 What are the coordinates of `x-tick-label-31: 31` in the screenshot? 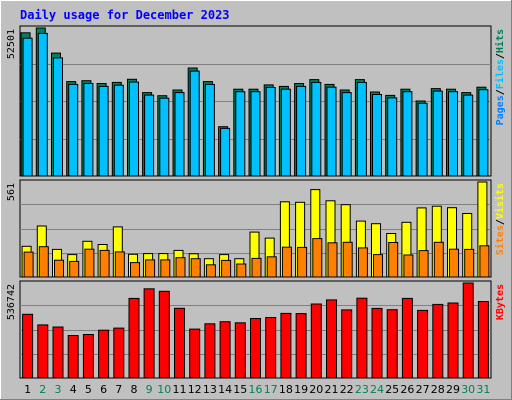 It's located at (483, 389).